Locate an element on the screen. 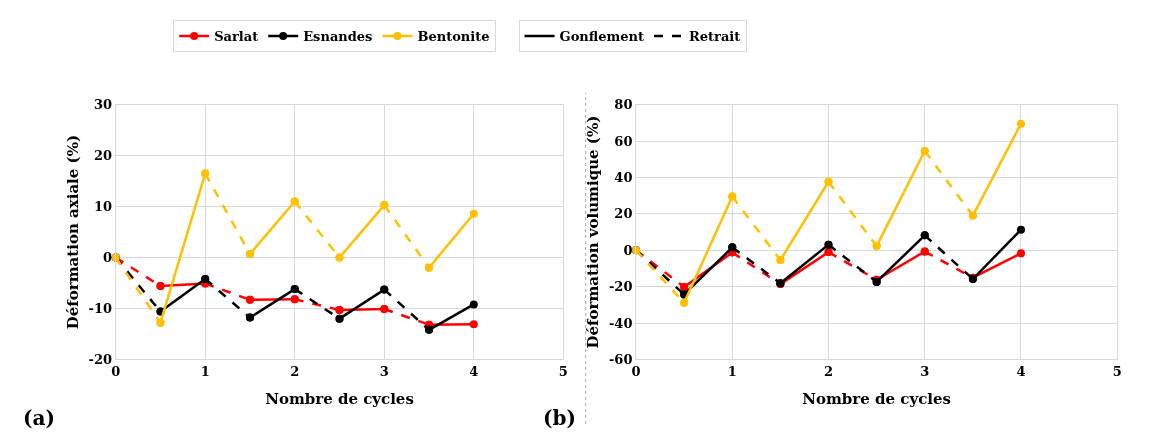 The width and height of the screenshot is (1149, 442). legend-label: Bentonite is located at coordinates (453, 37).